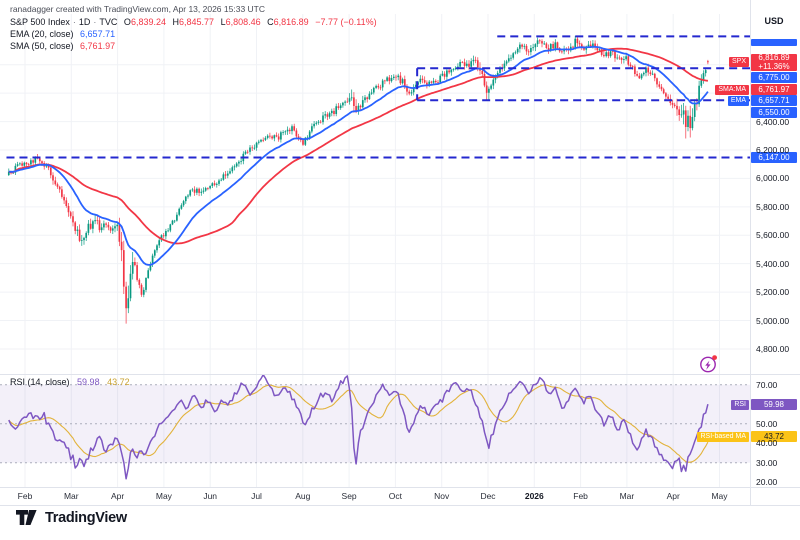 The width and height of the screenshot is (800, 540). Describe the element at coordinates (774, 404) in the screenshot. I see `rsi-value-badge: 59.98` at that location.